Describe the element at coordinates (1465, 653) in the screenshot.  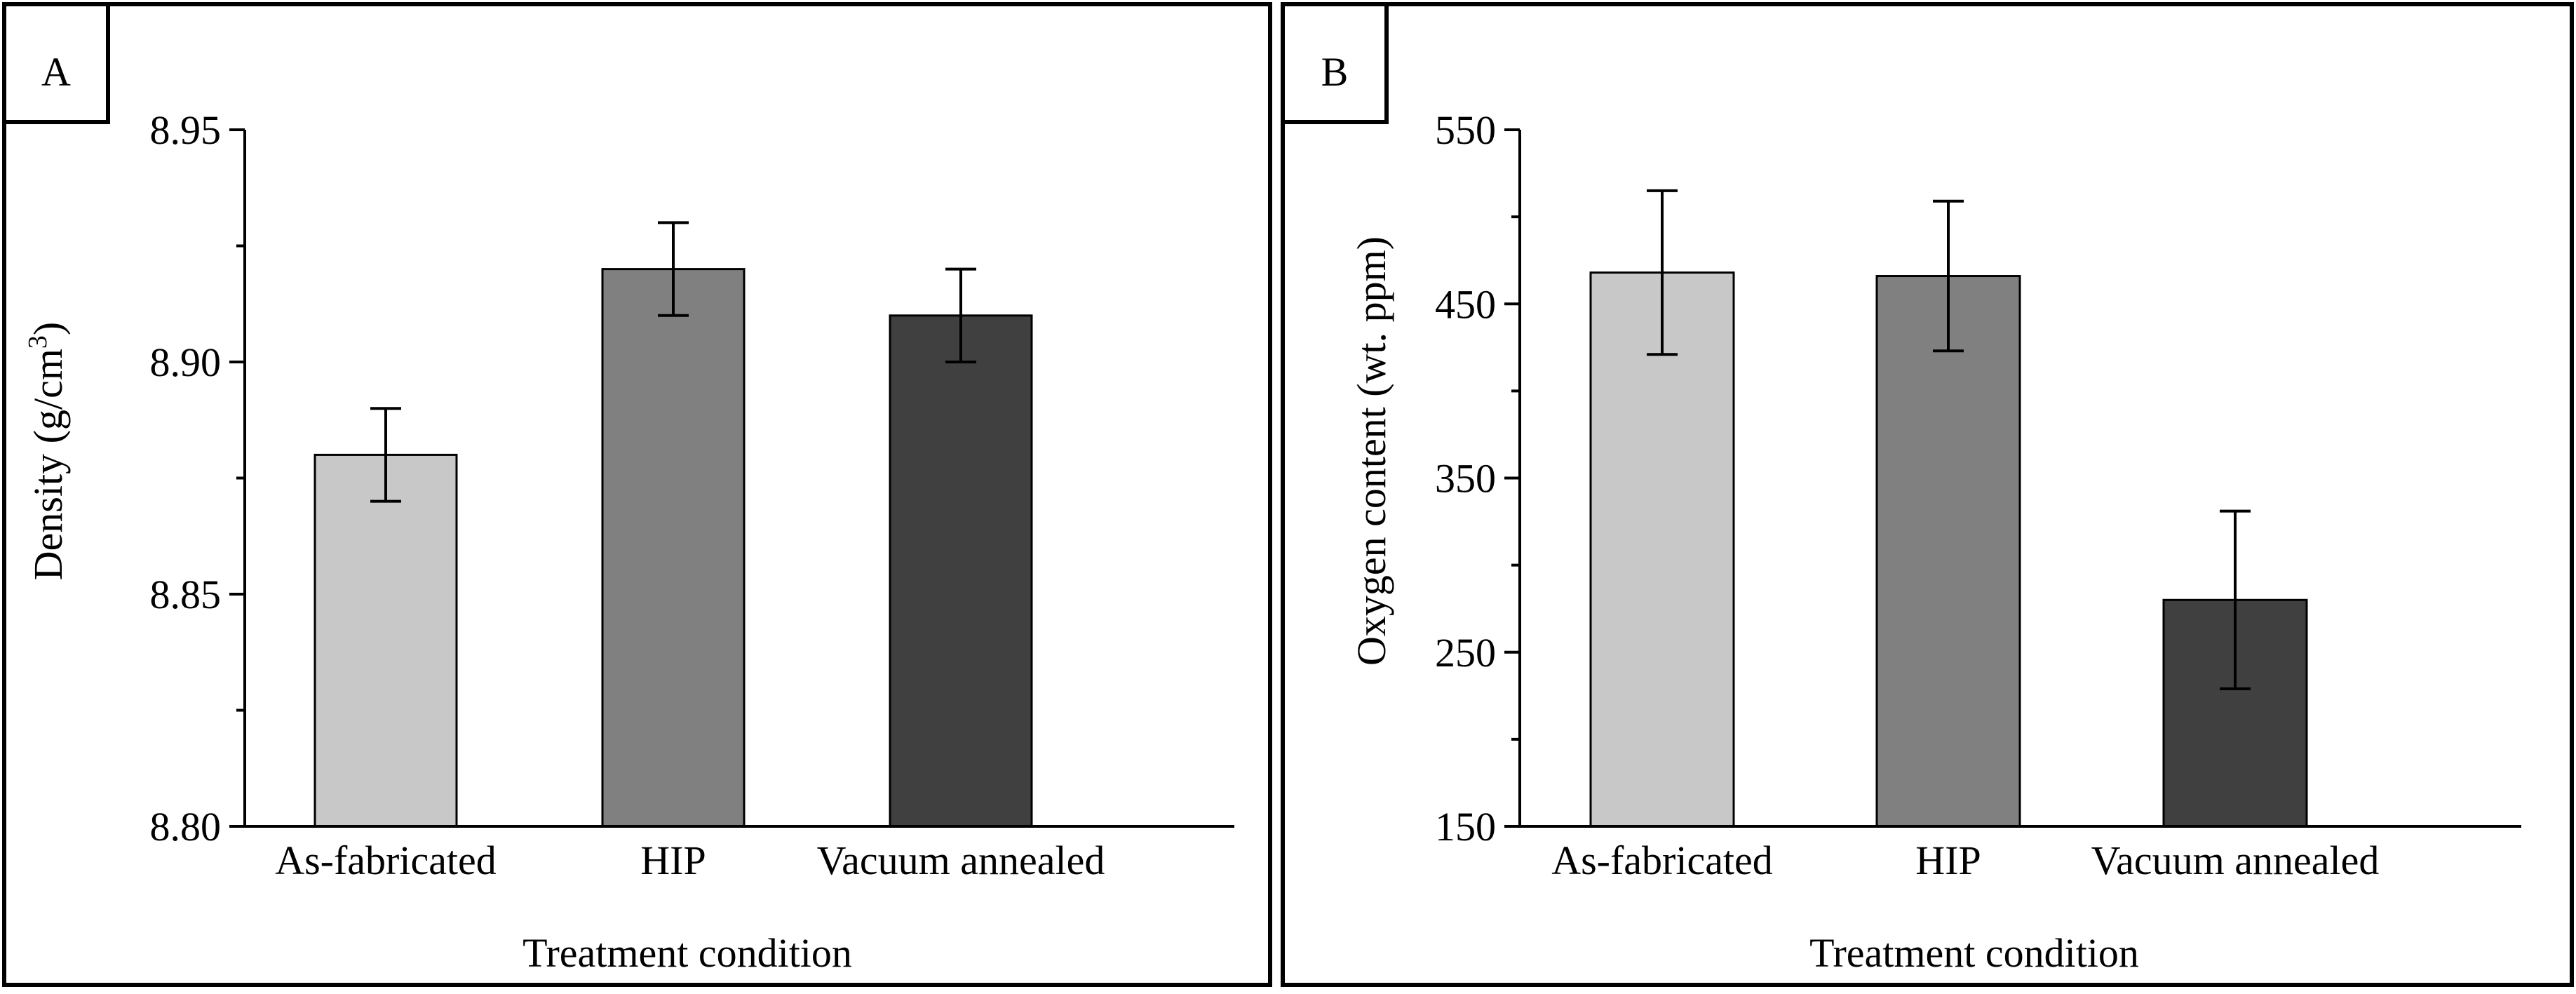
I see `panel-b-y-tick-label-1: 250` at that location.